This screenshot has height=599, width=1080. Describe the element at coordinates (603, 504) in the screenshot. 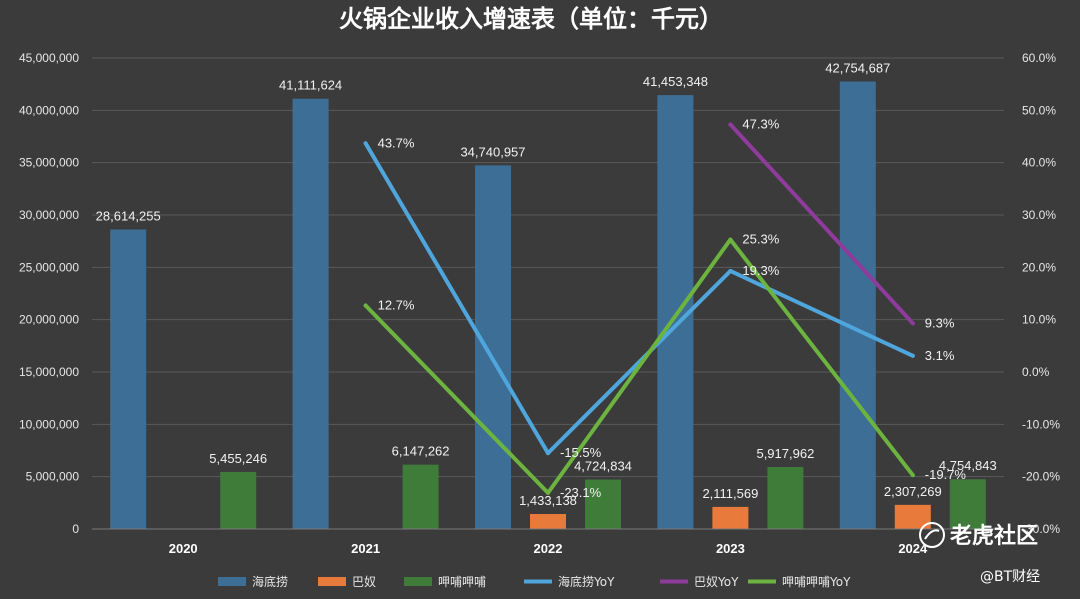

I see `bar-呷哺呷哺-2022` at that location.